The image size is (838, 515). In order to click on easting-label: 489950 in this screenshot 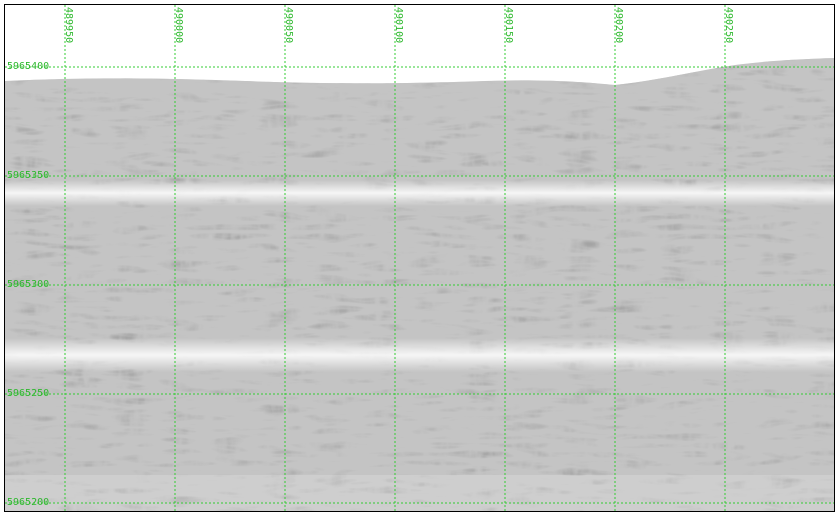, I will do `click(68, 25)`.